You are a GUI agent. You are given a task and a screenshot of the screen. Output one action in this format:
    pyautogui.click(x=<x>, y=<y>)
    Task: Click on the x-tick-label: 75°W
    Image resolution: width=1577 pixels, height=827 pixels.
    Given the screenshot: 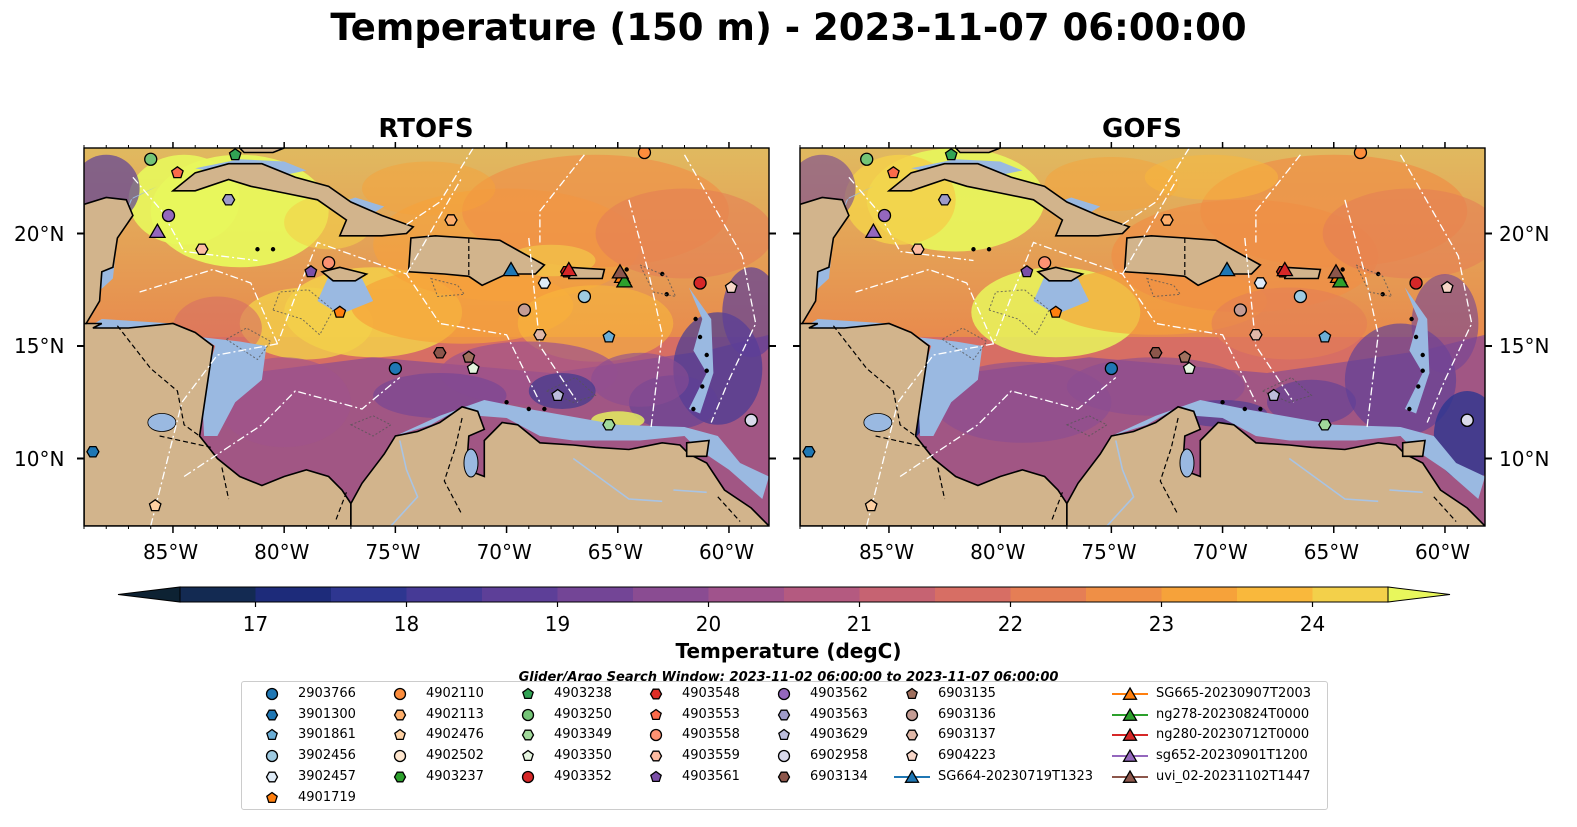 What is the action you would take?
    pyautogui.click(x=1109, y=552)
    